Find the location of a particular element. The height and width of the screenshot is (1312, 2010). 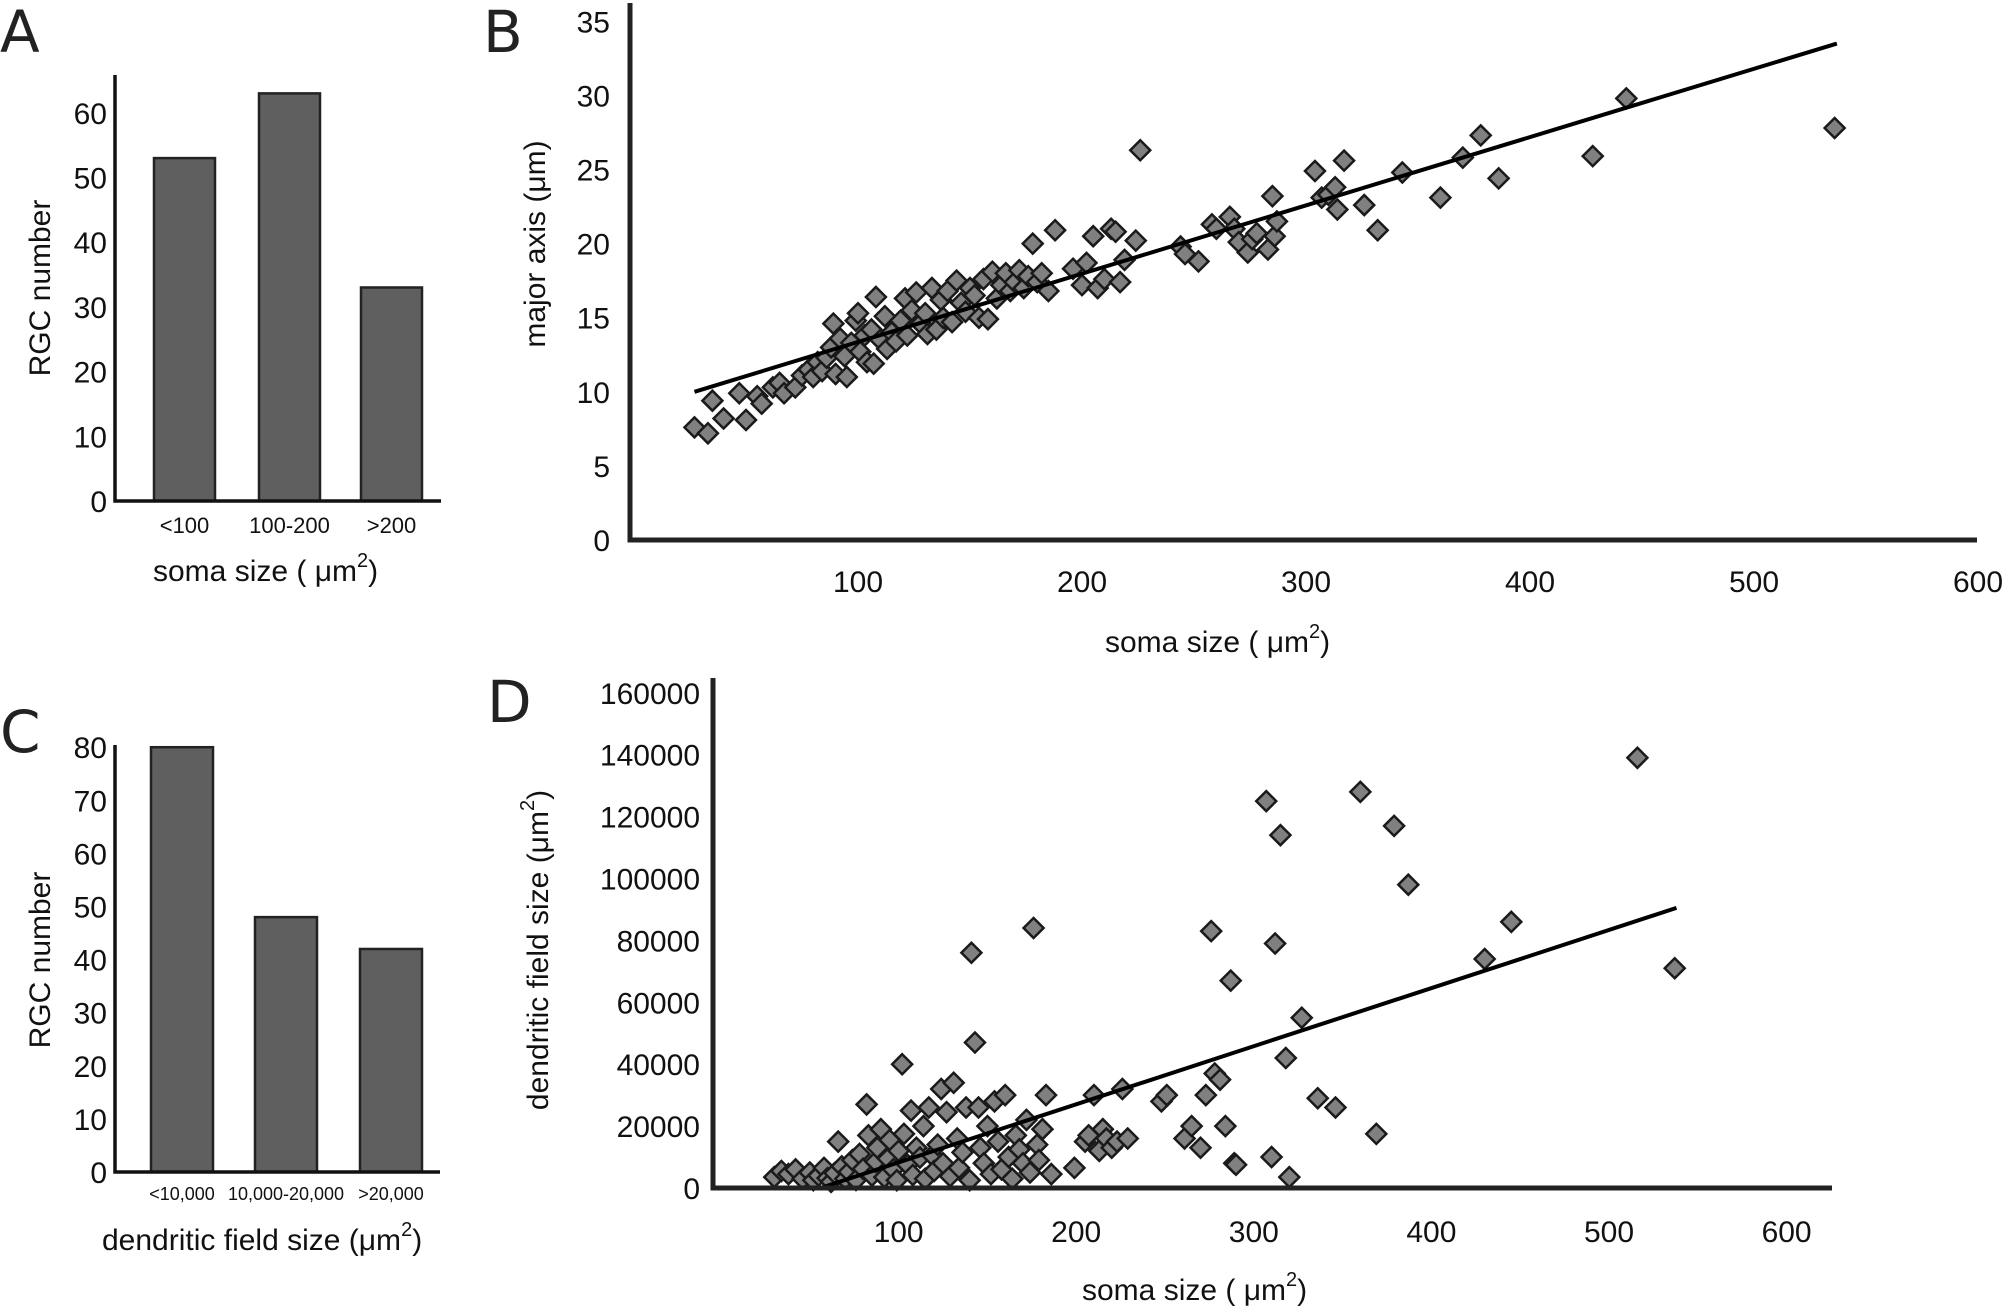

x-tick-label: <100 is located at coordinates (185, 525).